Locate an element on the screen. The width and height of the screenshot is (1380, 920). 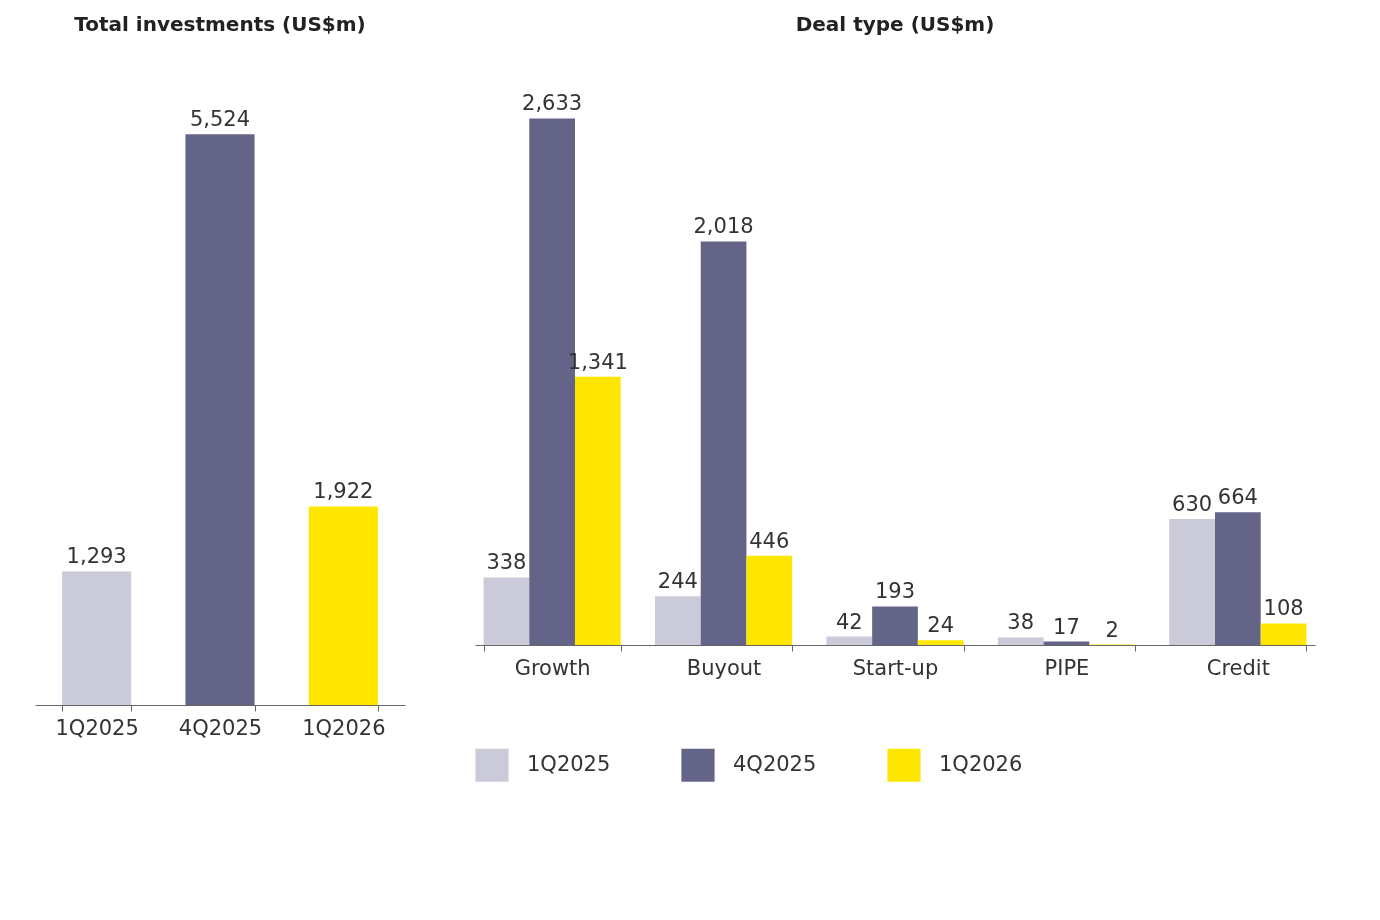
x-tick-label: 1Q2025 is located at coordinates (97, 727).